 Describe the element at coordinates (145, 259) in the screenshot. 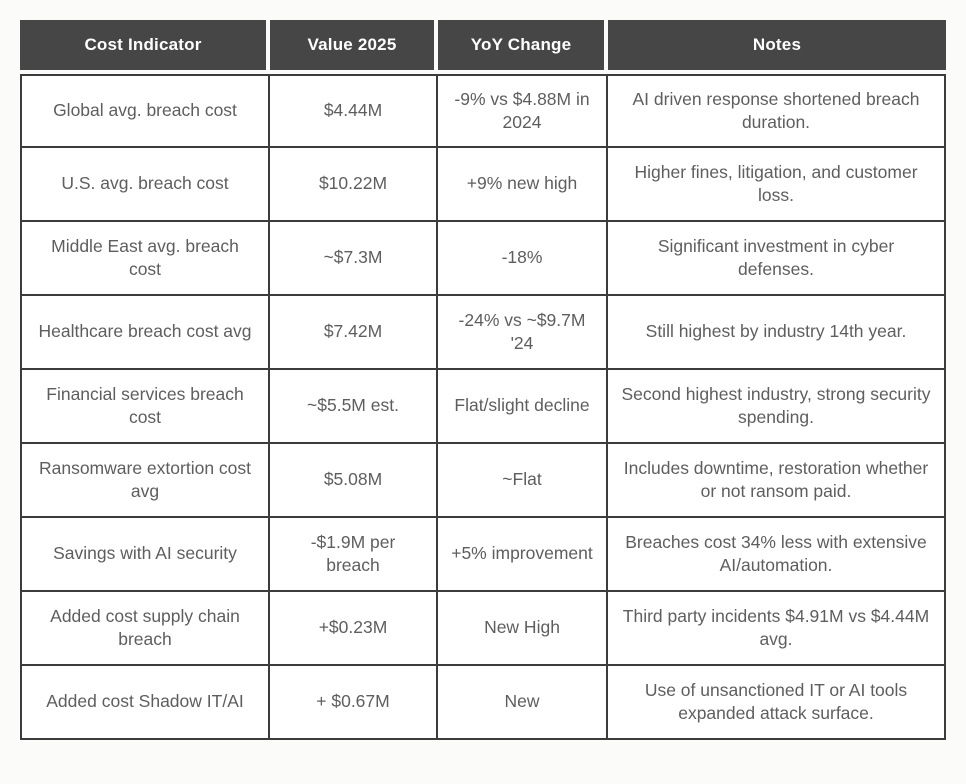

I see `cell-indicator: Middle East avg. breach cost` at that location.